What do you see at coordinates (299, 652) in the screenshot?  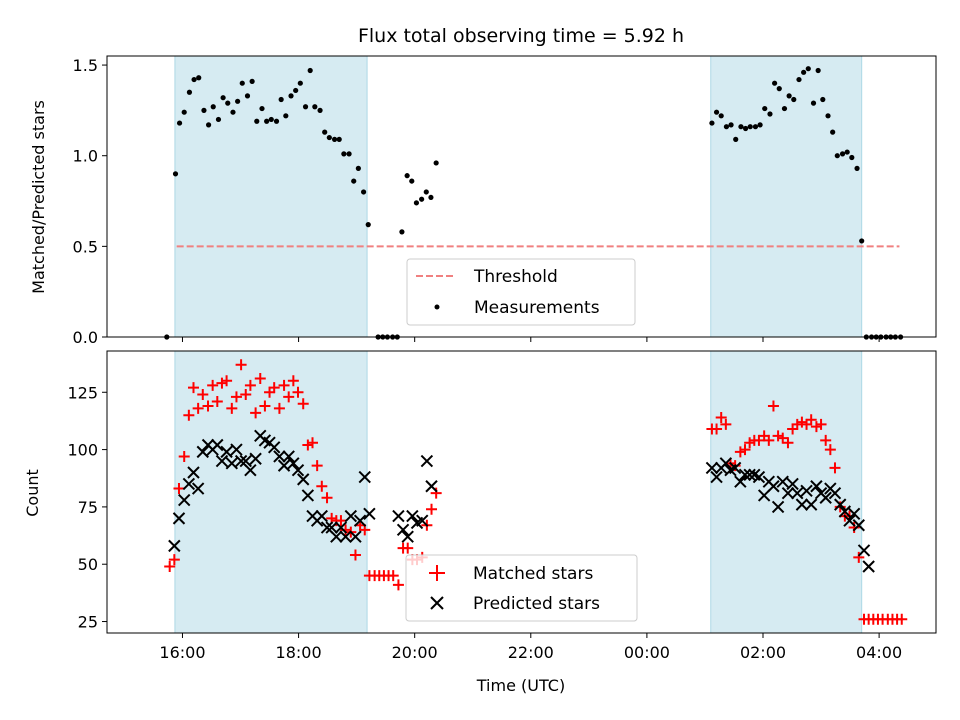 I see `x-tick-label: 18:00` at bounding box center [299, 652].